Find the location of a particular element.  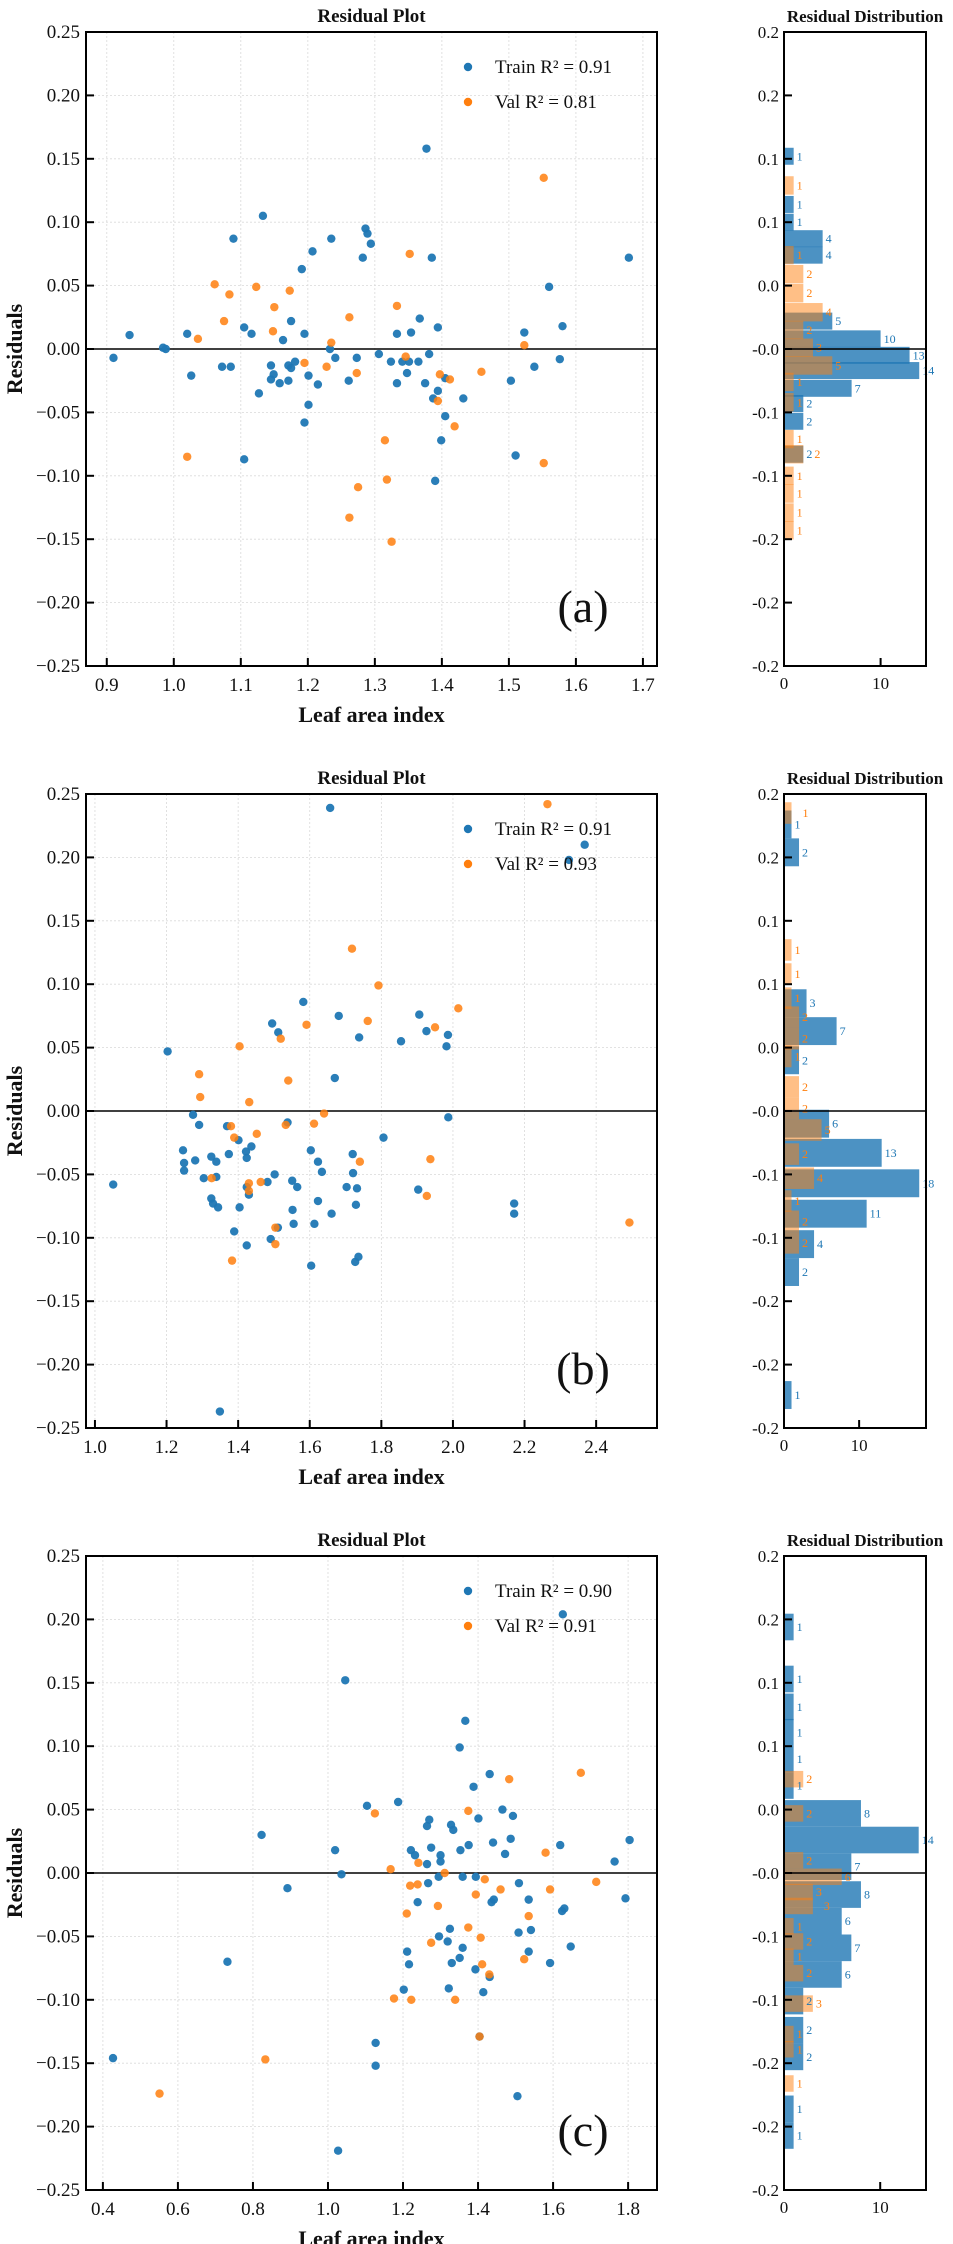

hist-y-tick-label: -0.2 is located at coordinates (765, 1365).